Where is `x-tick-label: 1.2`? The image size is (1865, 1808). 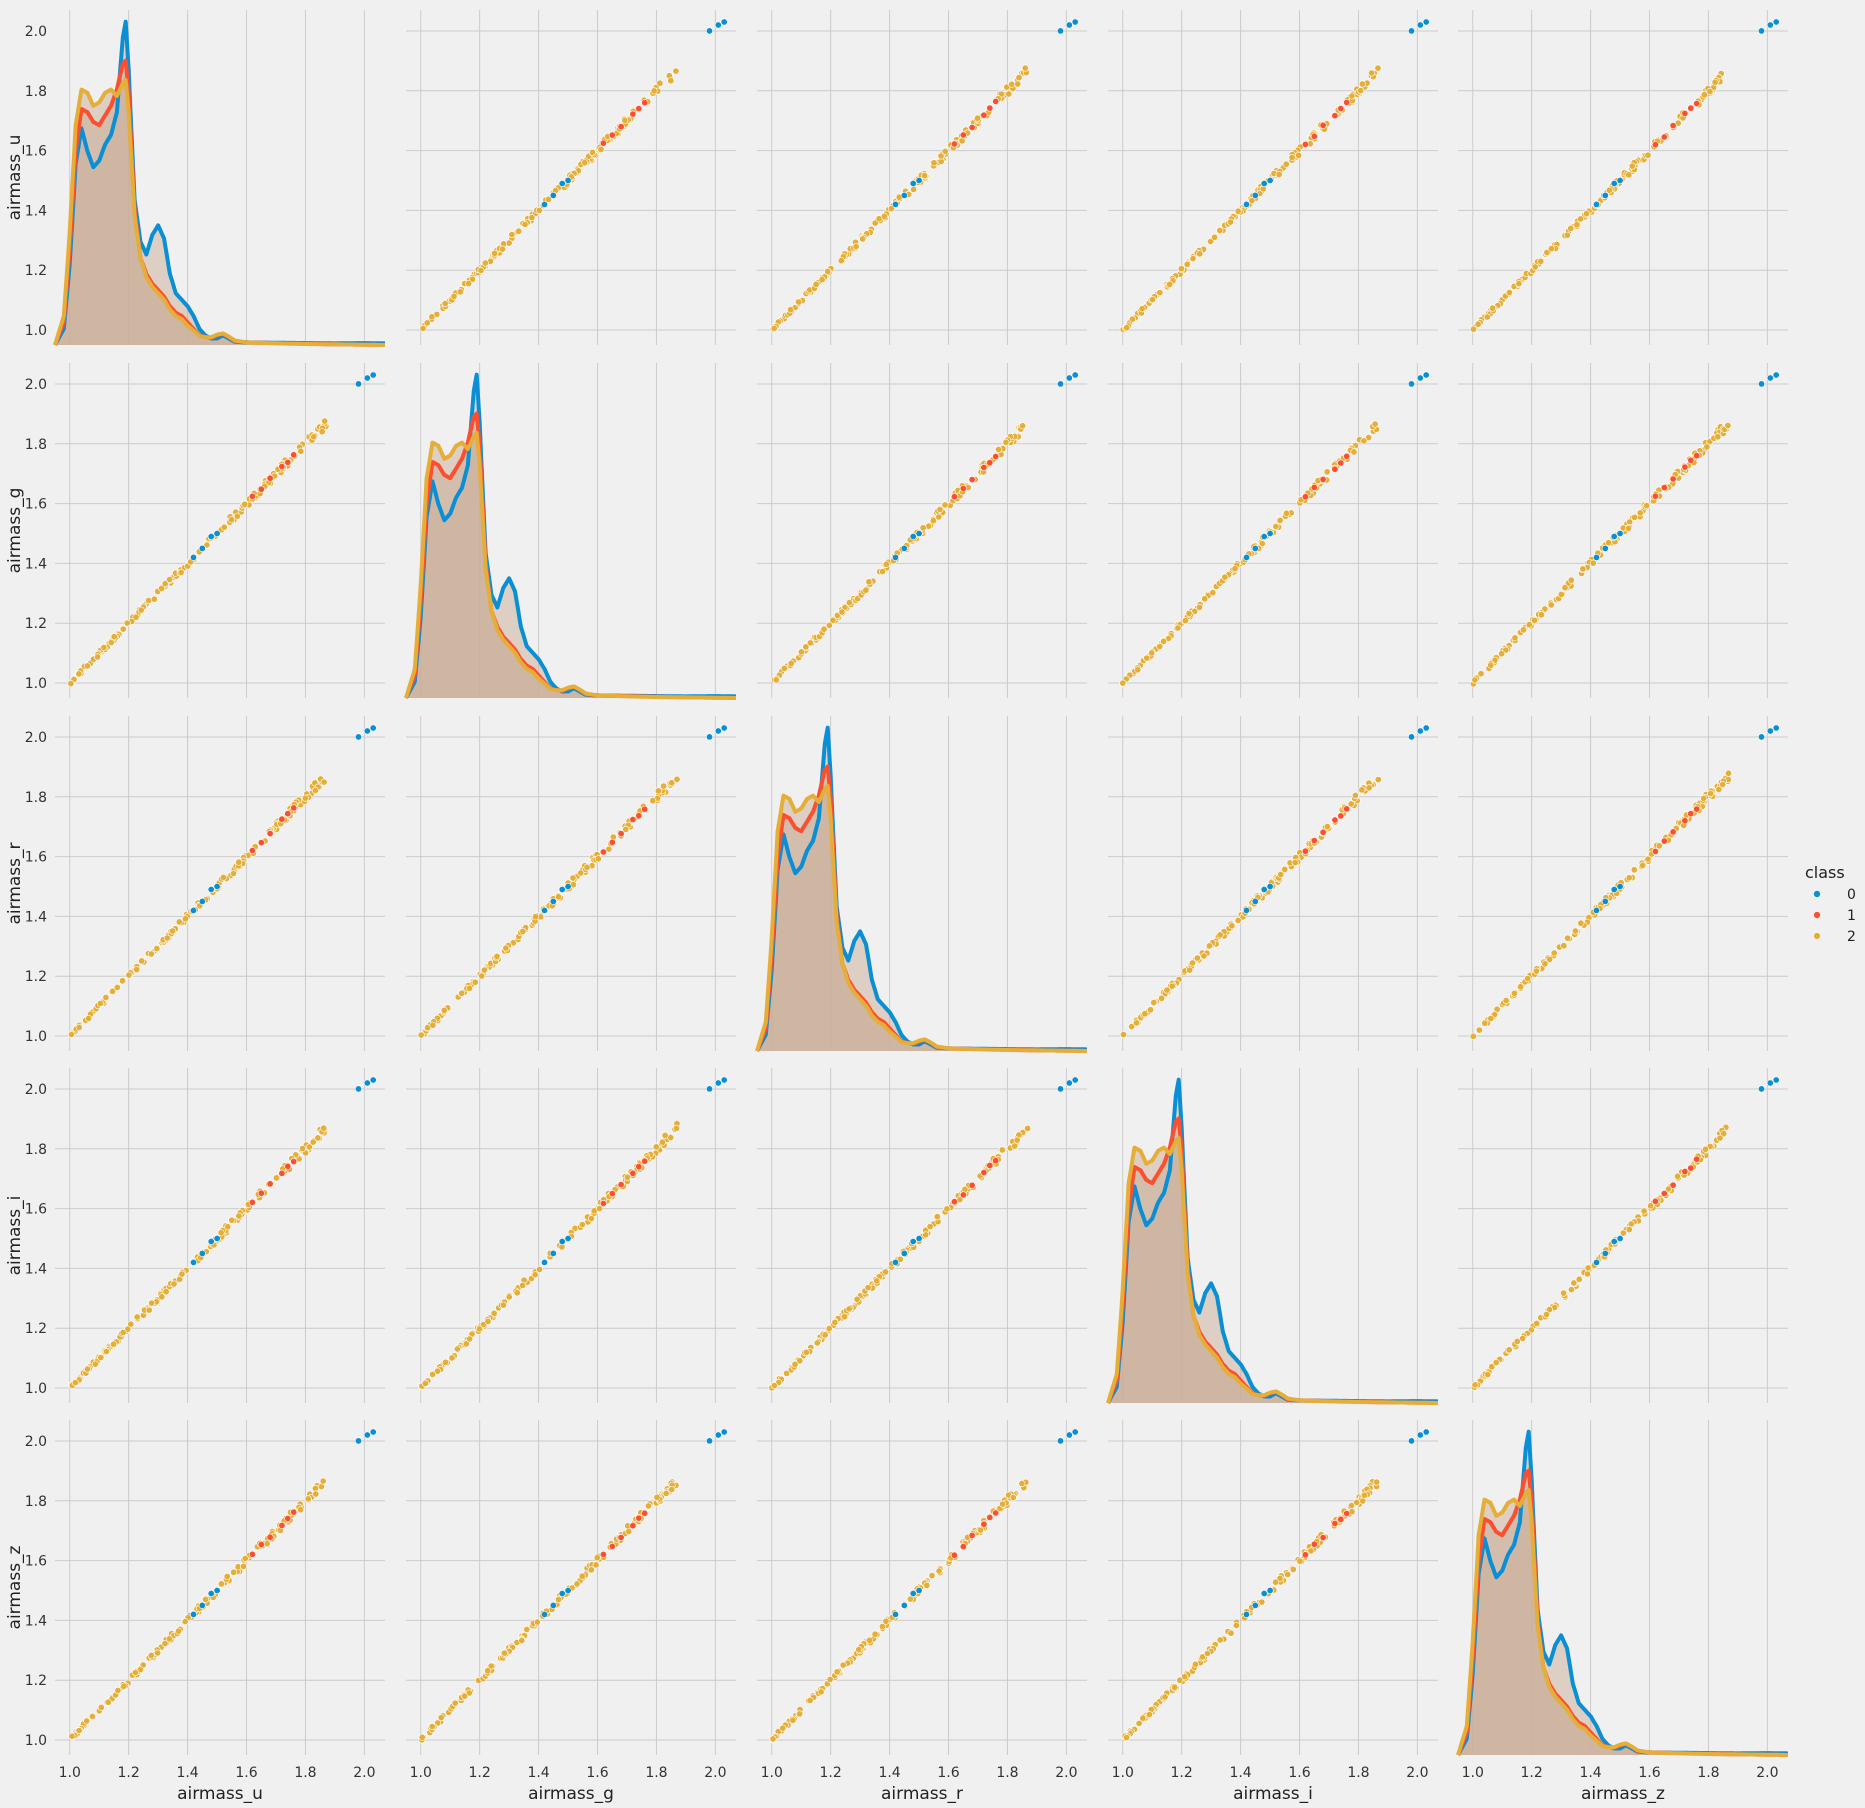 x-tick-label: 1.2 is located at coordinates (129, 1773).